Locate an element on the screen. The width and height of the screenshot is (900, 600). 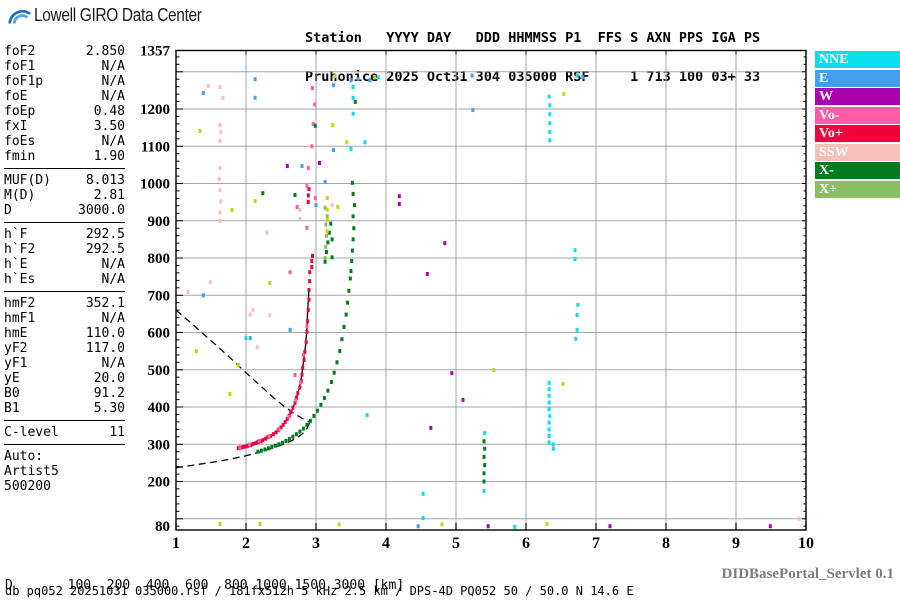
param-label: hmF1 is located at coordinates (20, 318).